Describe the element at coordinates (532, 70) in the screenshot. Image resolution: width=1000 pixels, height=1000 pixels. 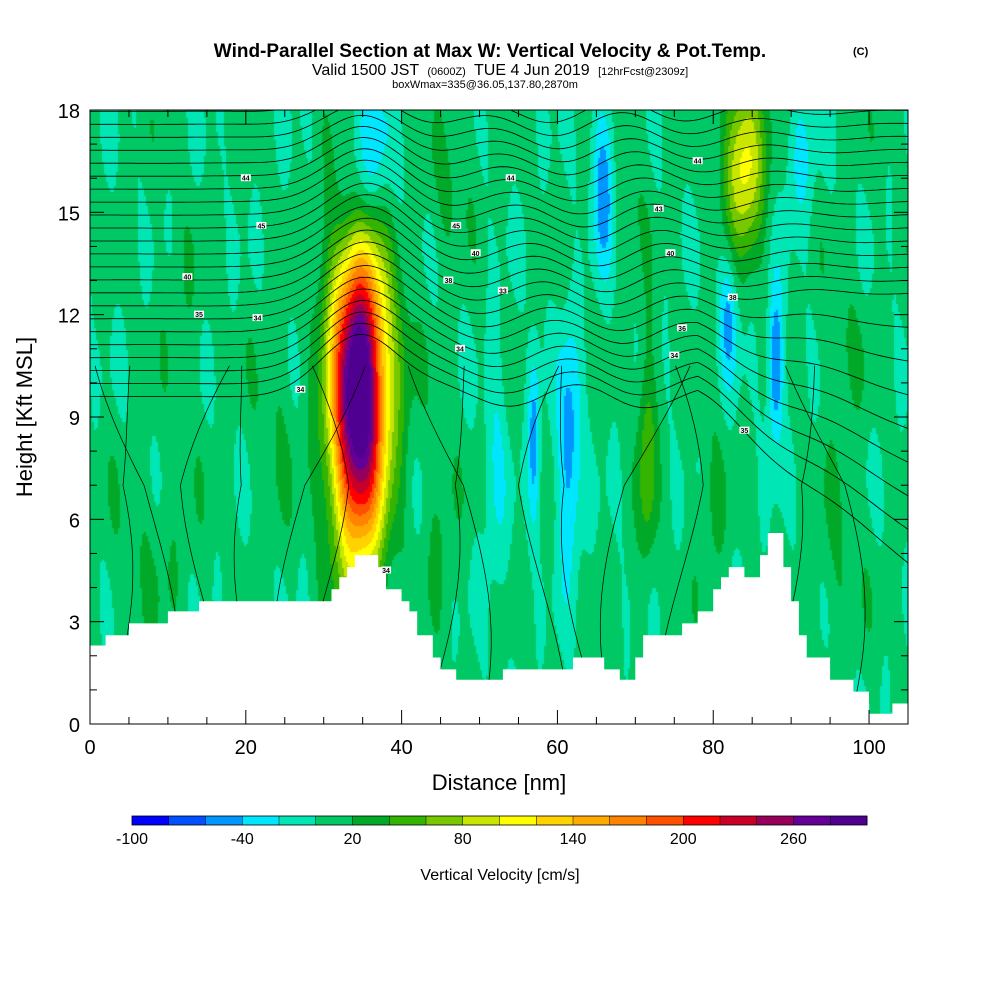
I see `subtitle-date: TUE 4 Jun 2019` at that location.